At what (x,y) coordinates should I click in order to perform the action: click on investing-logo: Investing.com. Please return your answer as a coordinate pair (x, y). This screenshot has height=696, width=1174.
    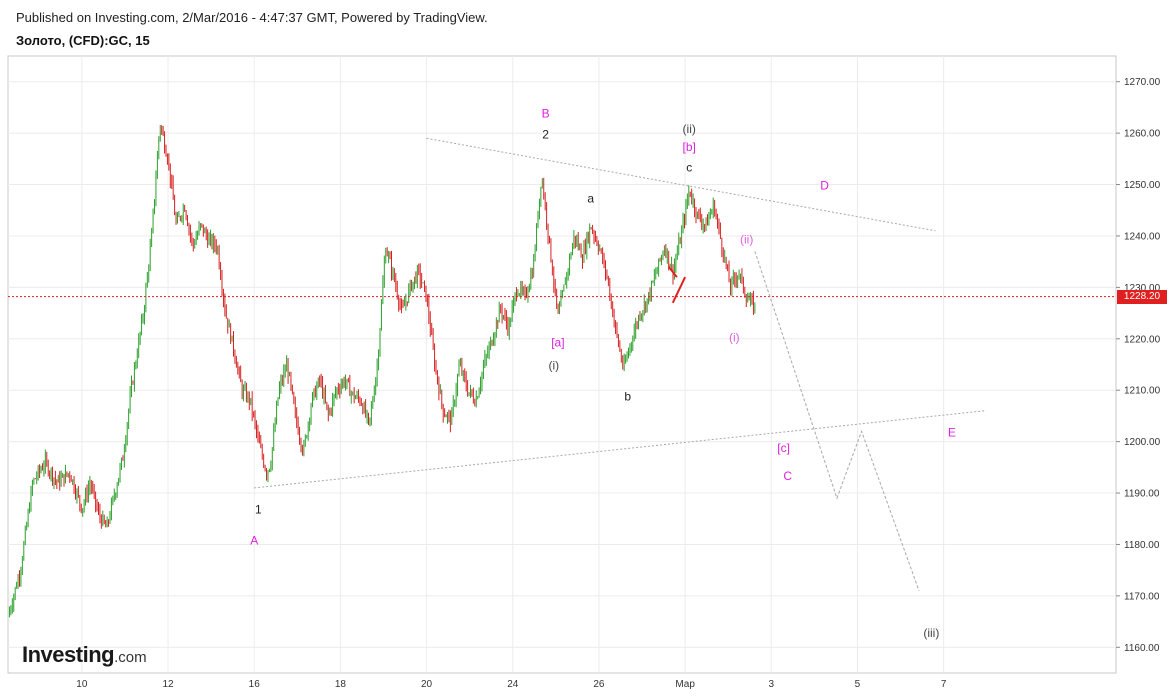
    Looking at the image, I should click on (84, 655).